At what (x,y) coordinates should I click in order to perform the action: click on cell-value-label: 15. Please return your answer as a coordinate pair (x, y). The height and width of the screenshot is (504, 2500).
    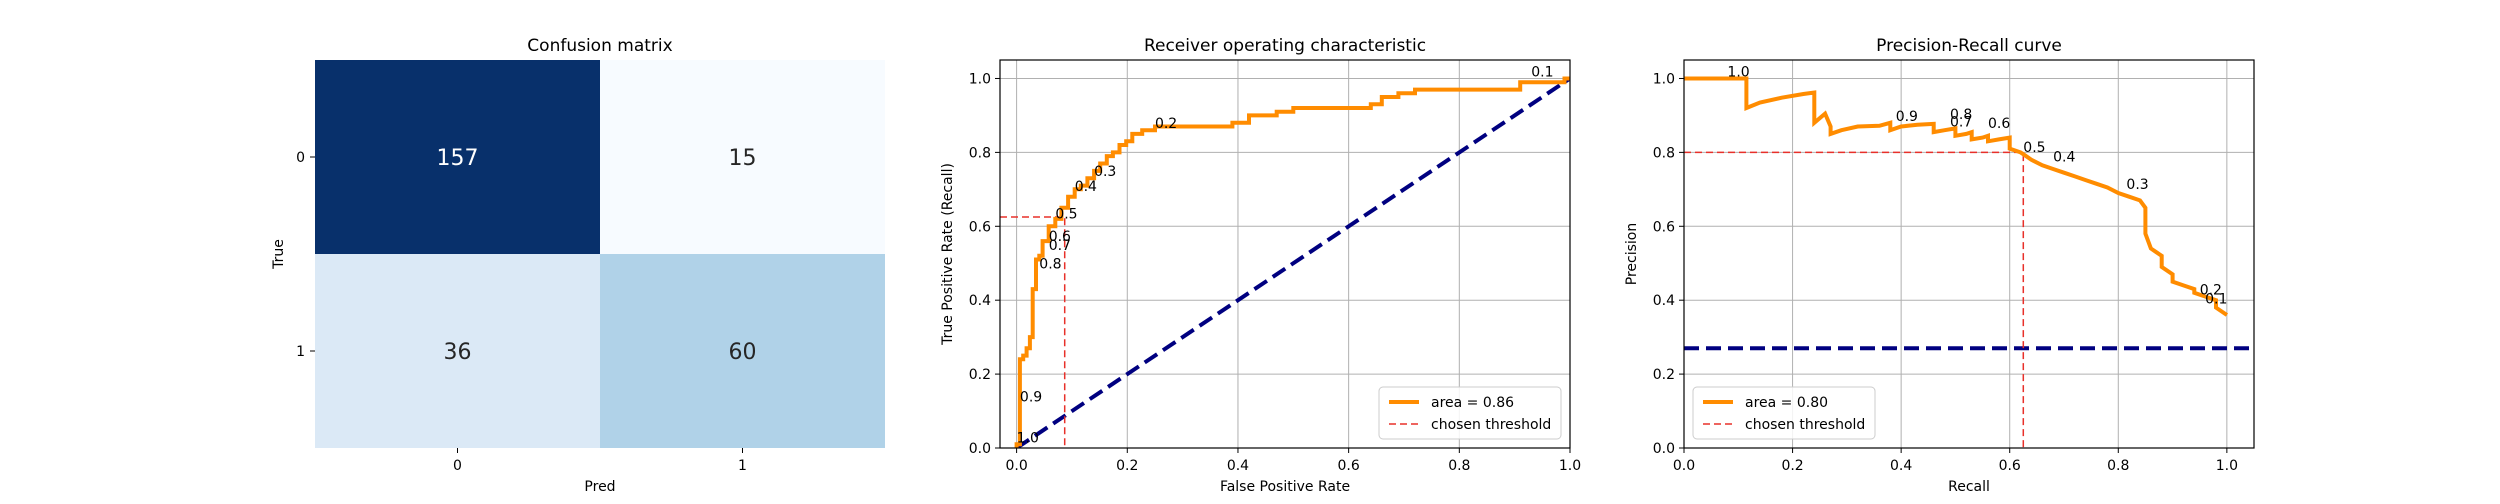
    Looking at the image, I should click on (743, 158).